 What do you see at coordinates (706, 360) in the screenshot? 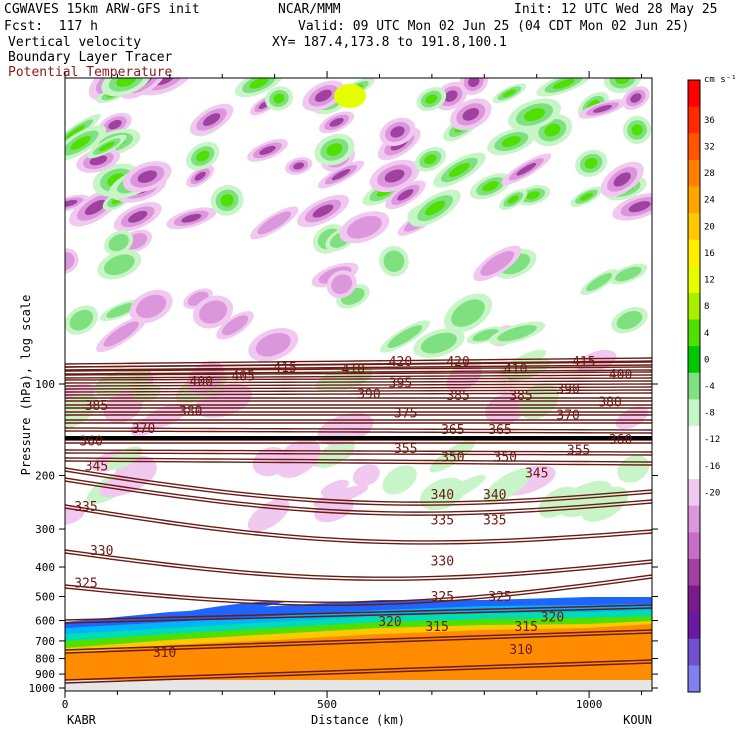
I see `colorbar-label: 0` at bounding box center [706, 360].